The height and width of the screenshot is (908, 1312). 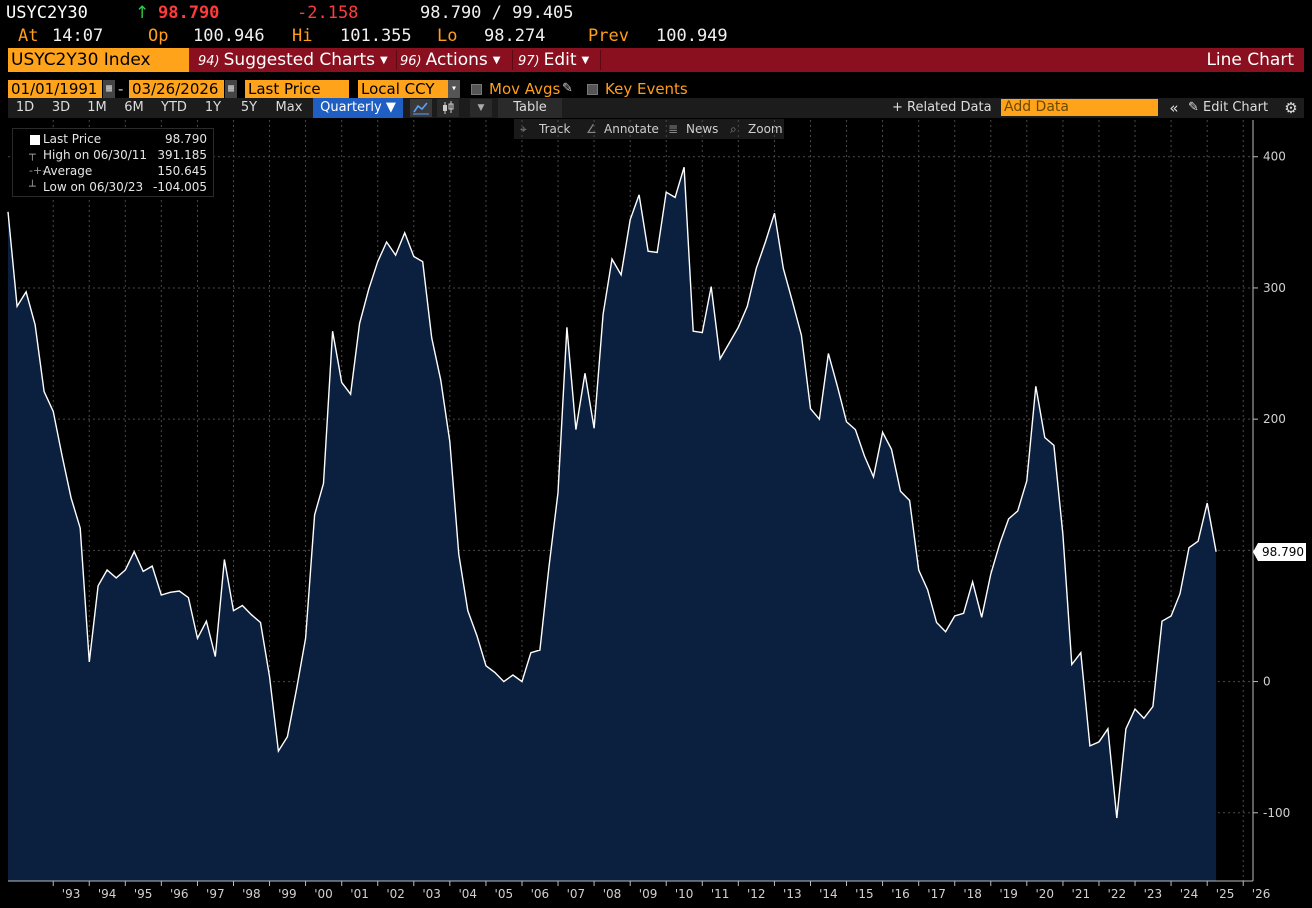 I want to click on actions-menu: 96) Actions ▼, so click(x=450, y=60).